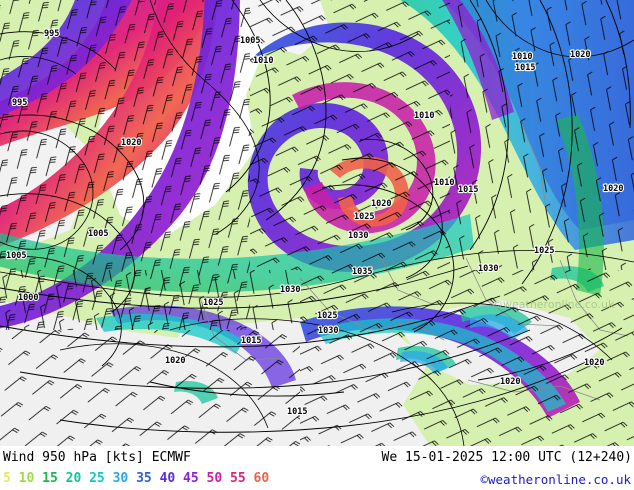 Image resolution: width=634 pixels, height=490 pixels. What do you see at coordinates (167, 478) in the screenshot?
I see `scale-value-40: 40` at bounding box center [167, 478].